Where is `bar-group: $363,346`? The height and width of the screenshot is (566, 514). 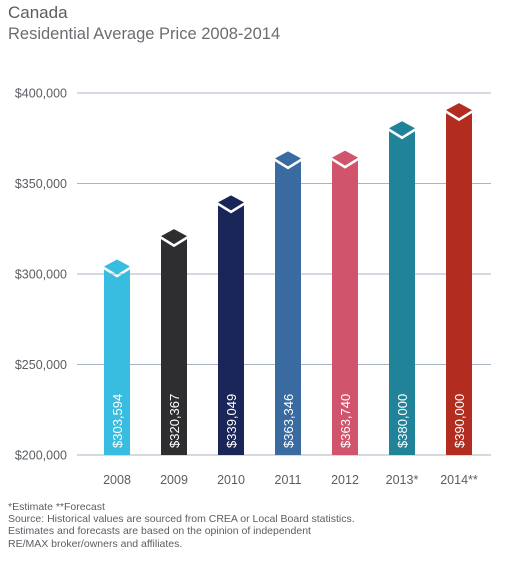 bar-group: $363,346 is located at coordinates (288, 303).